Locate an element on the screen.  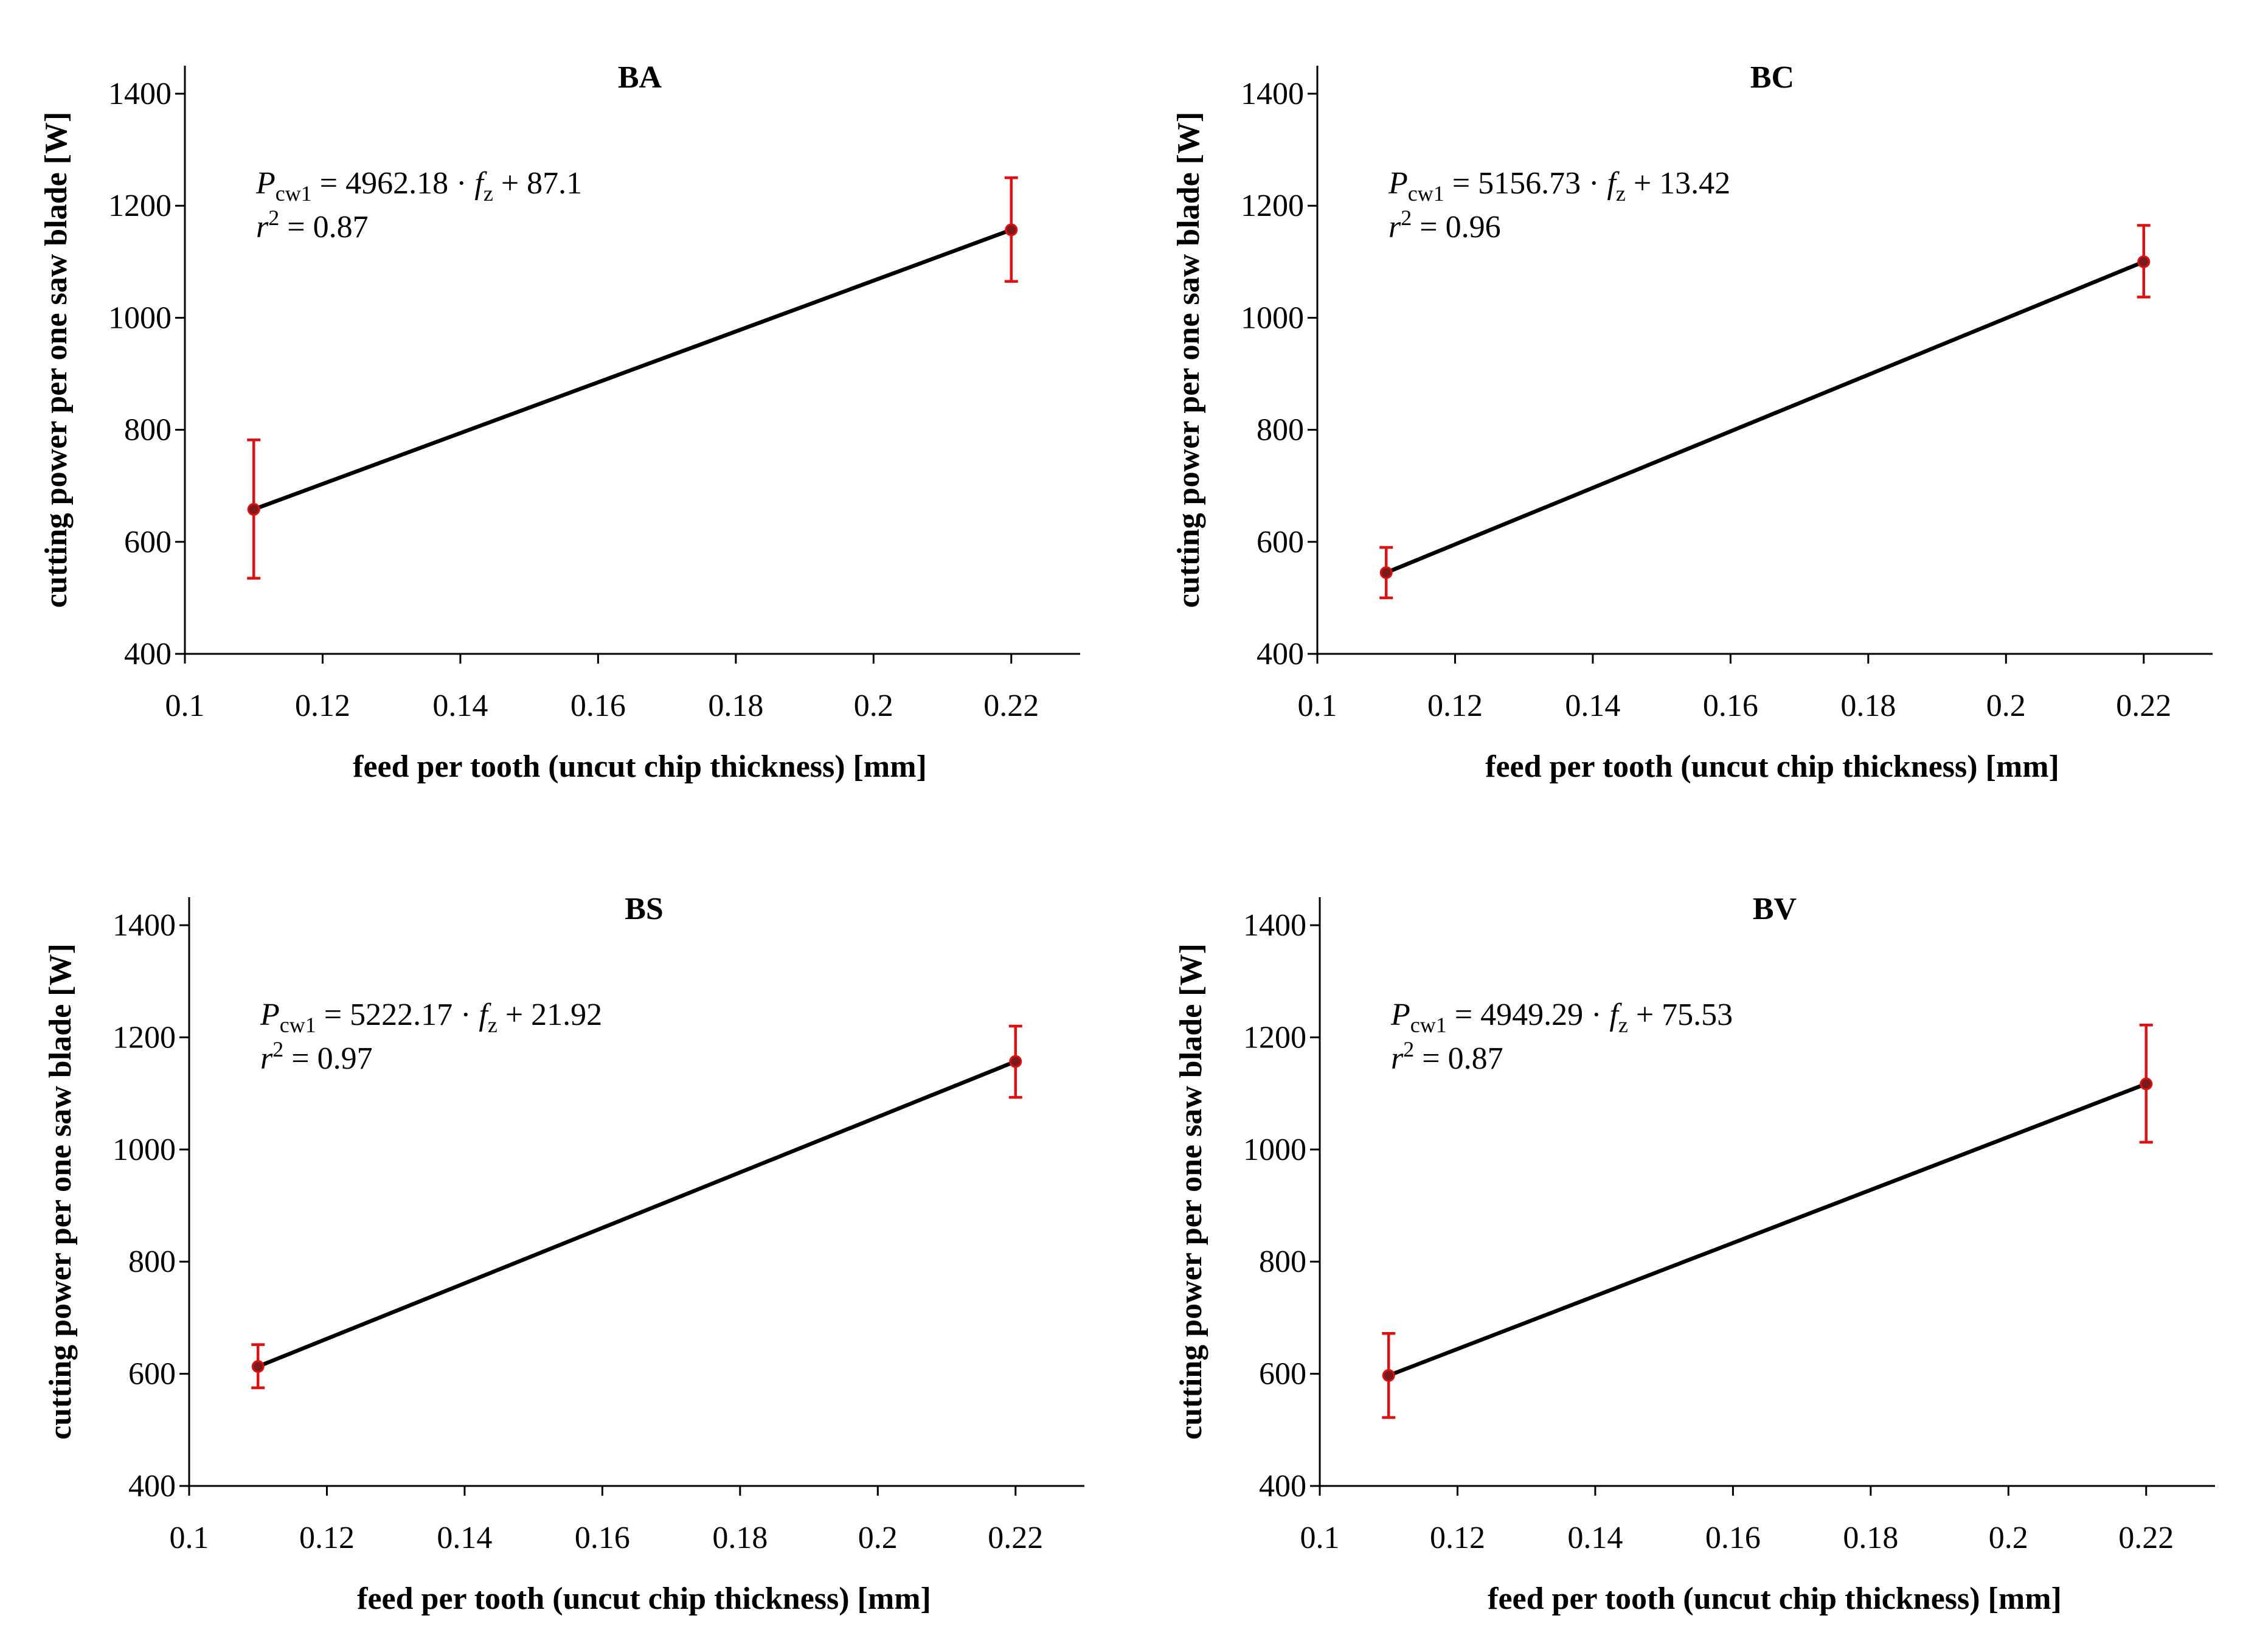
panel-title: BA is located at coordinates (640, 77).